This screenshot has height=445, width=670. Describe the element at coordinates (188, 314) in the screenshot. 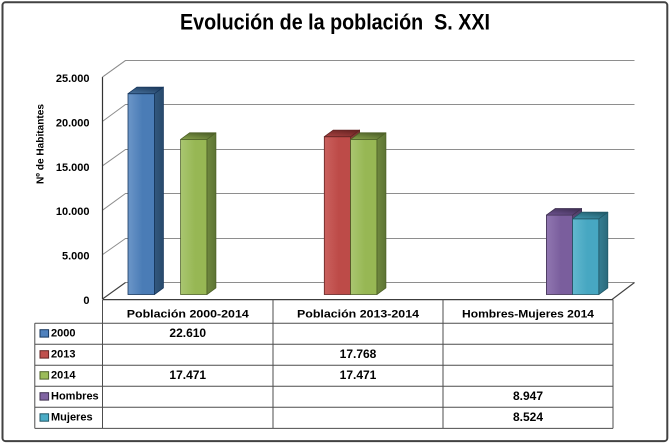

I see `svg-text: Población 2000-2014` at that location.